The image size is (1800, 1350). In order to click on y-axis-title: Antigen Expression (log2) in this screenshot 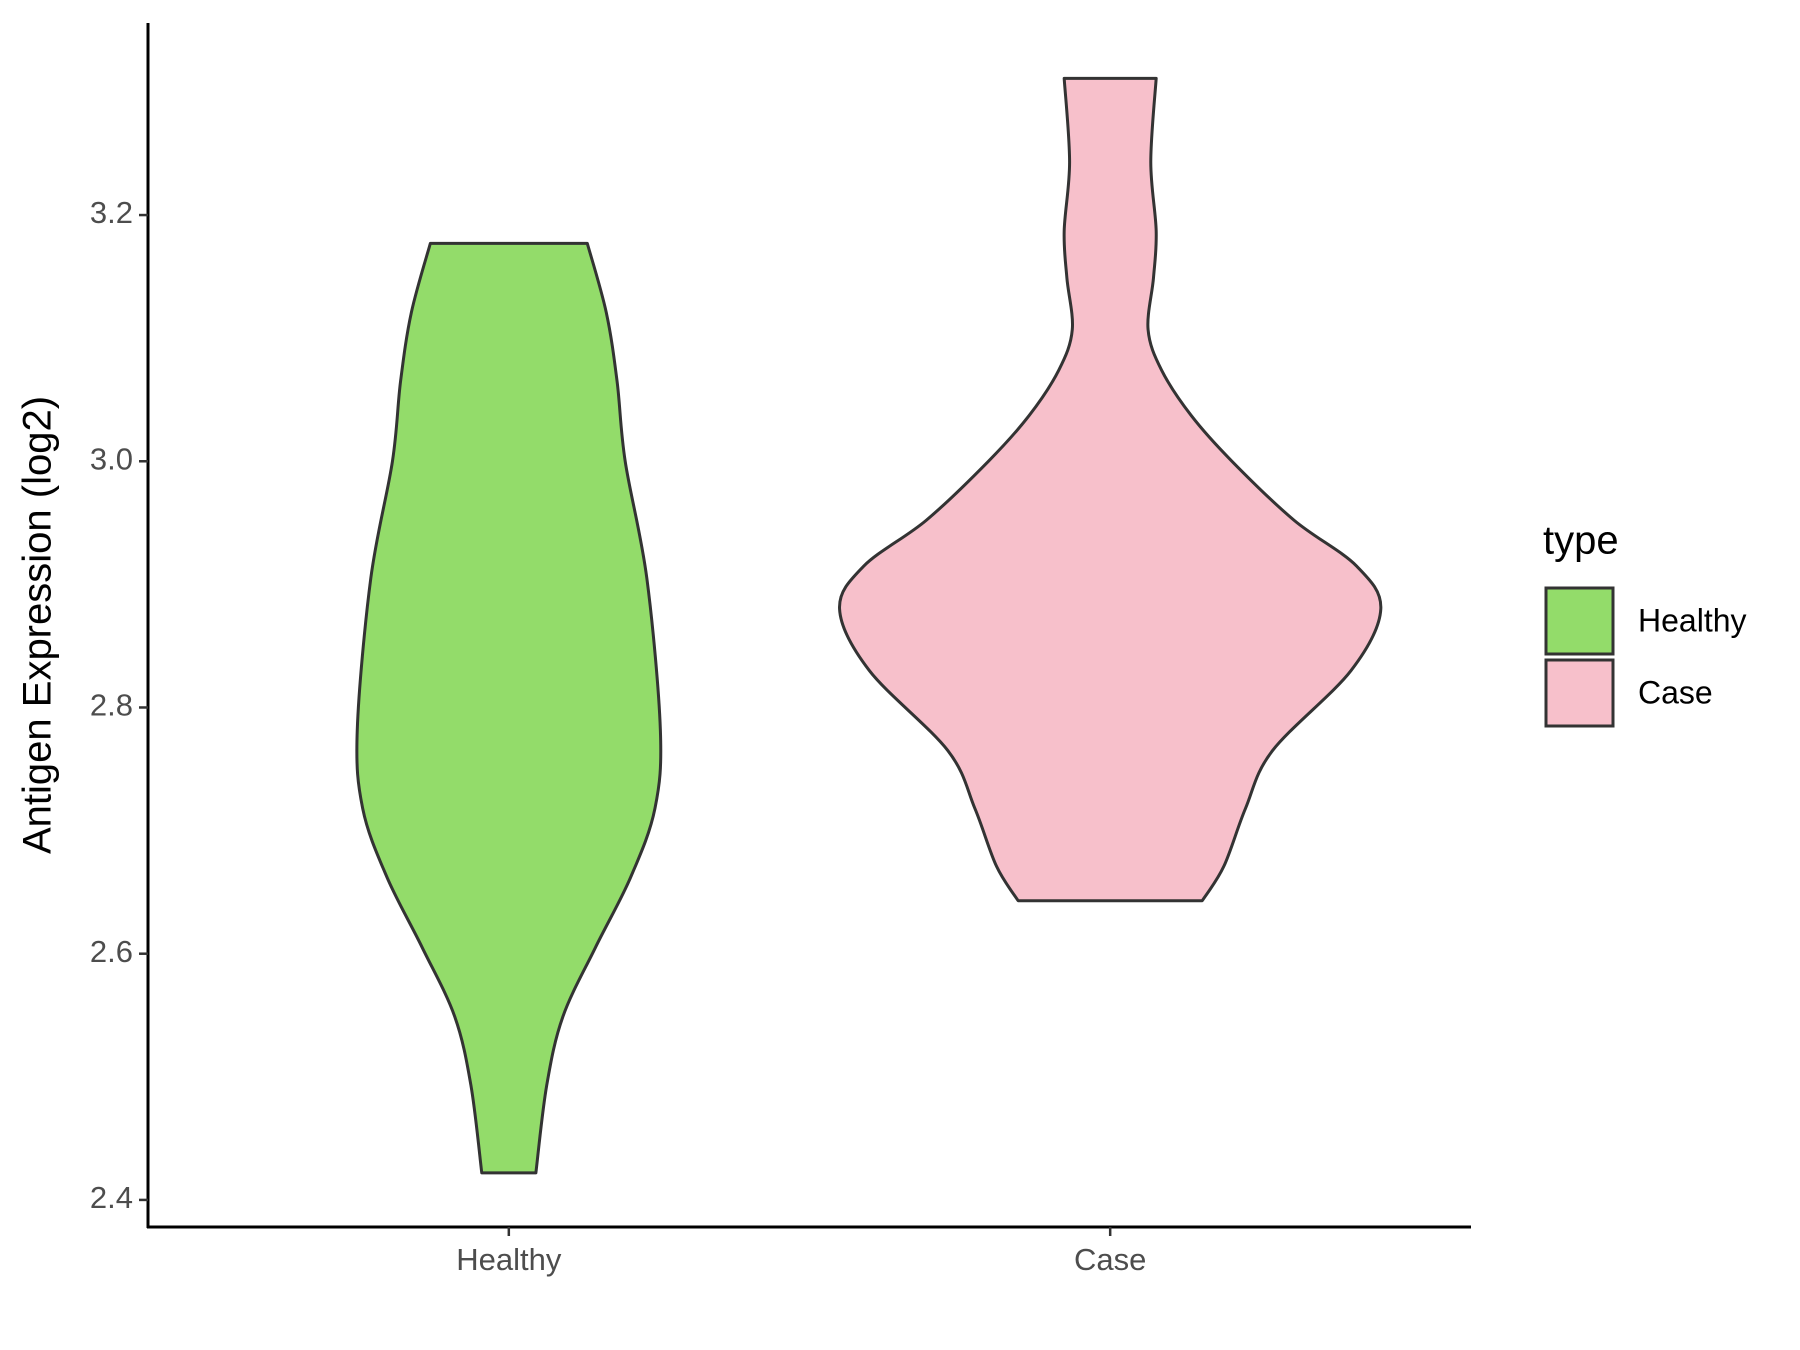, I will do `click(38, 625)`.